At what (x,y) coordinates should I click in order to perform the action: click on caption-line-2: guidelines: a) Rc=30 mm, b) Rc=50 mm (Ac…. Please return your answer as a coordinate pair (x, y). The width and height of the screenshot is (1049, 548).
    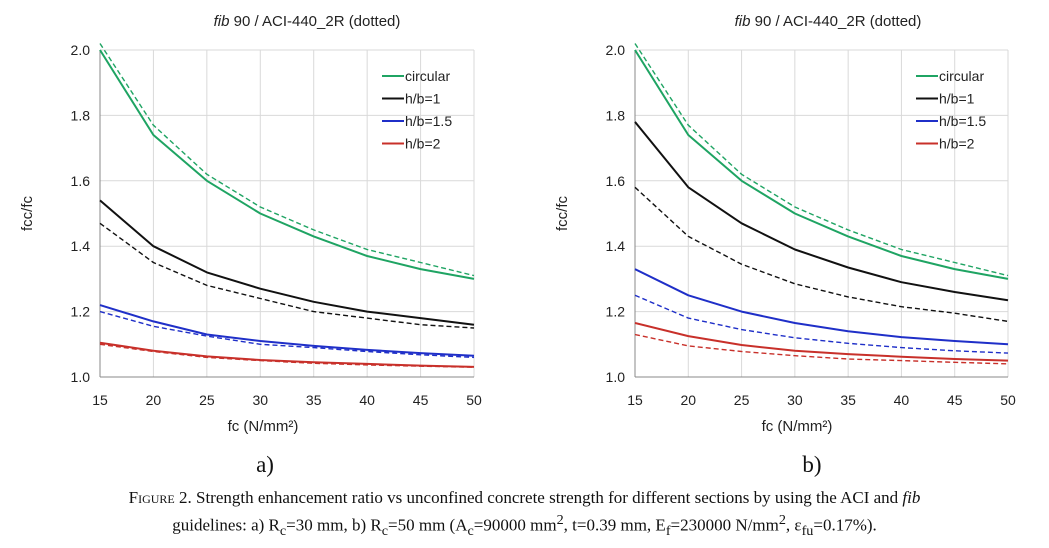
    Looking at the image, I should click on (524, 526).